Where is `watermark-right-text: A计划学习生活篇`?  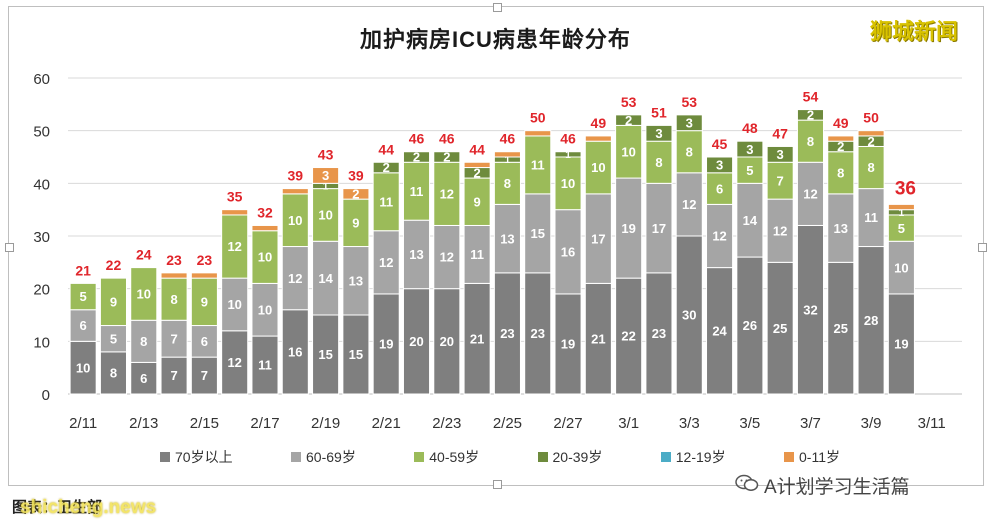
watermark-right-text: A计划学习生活篇 is located at coordinates (837, 487).